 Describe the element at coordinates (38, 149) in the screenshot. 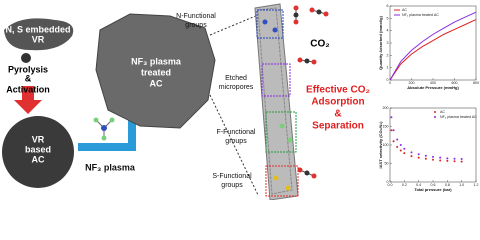

I see `base-label: based` at that location.